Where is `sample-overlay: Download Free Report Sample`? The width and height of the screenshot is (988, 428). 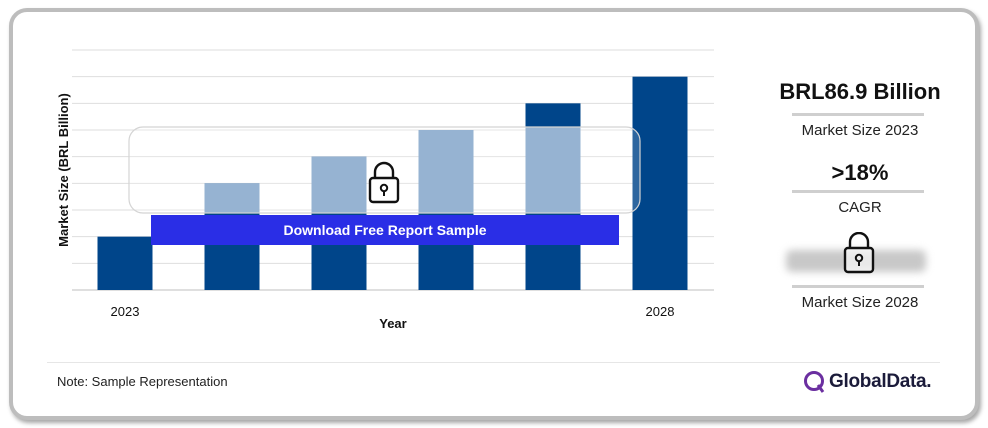 sample-overlay: Download Free Report Sample is located at coordinates (384, 185).